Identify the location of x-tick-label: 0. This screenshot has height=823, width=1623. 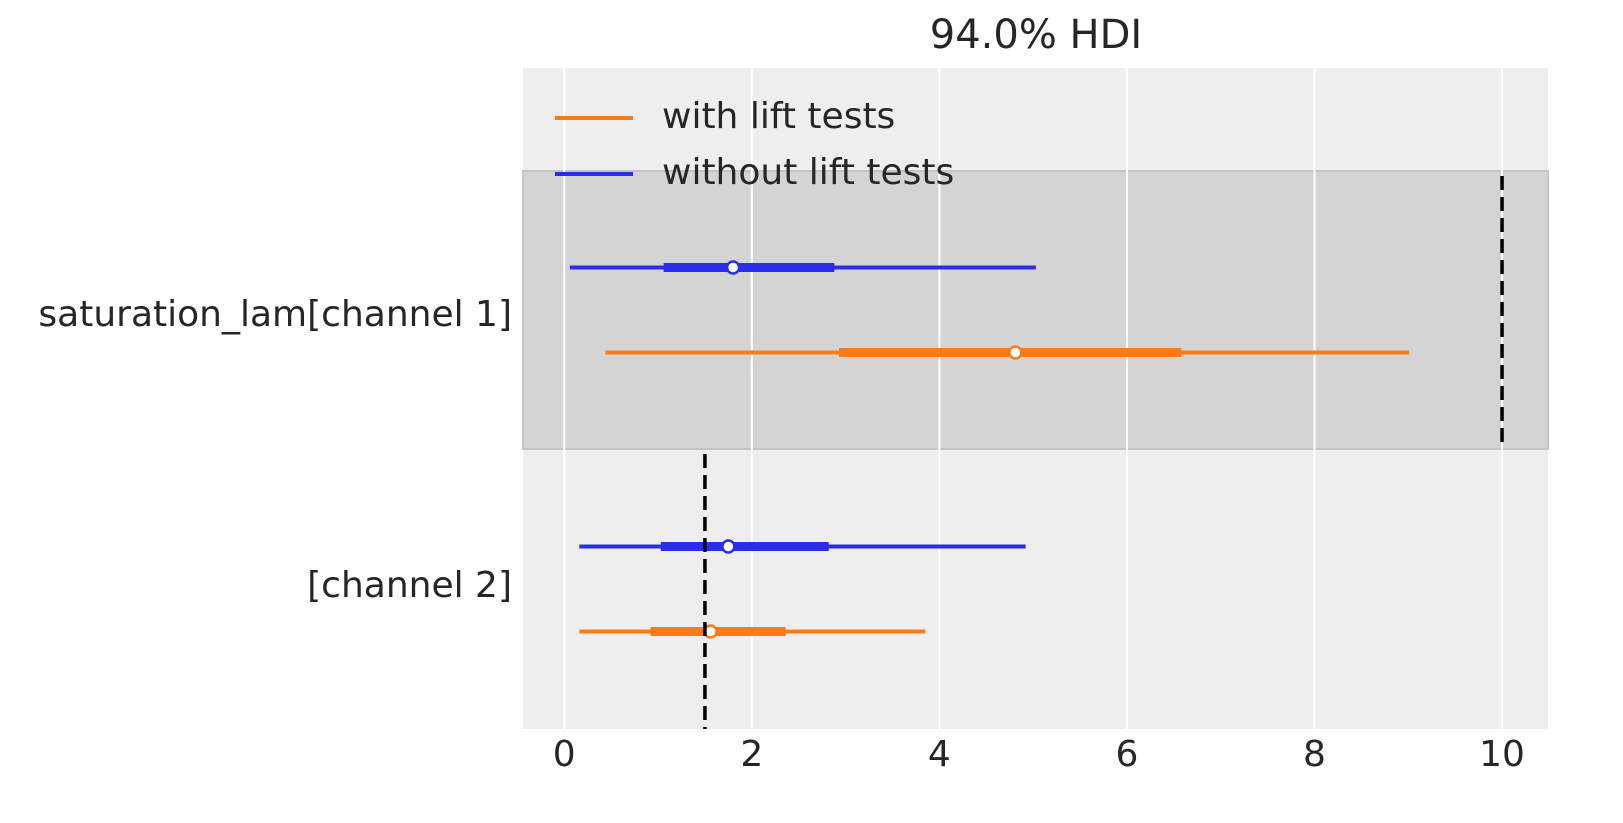
(564, 754).